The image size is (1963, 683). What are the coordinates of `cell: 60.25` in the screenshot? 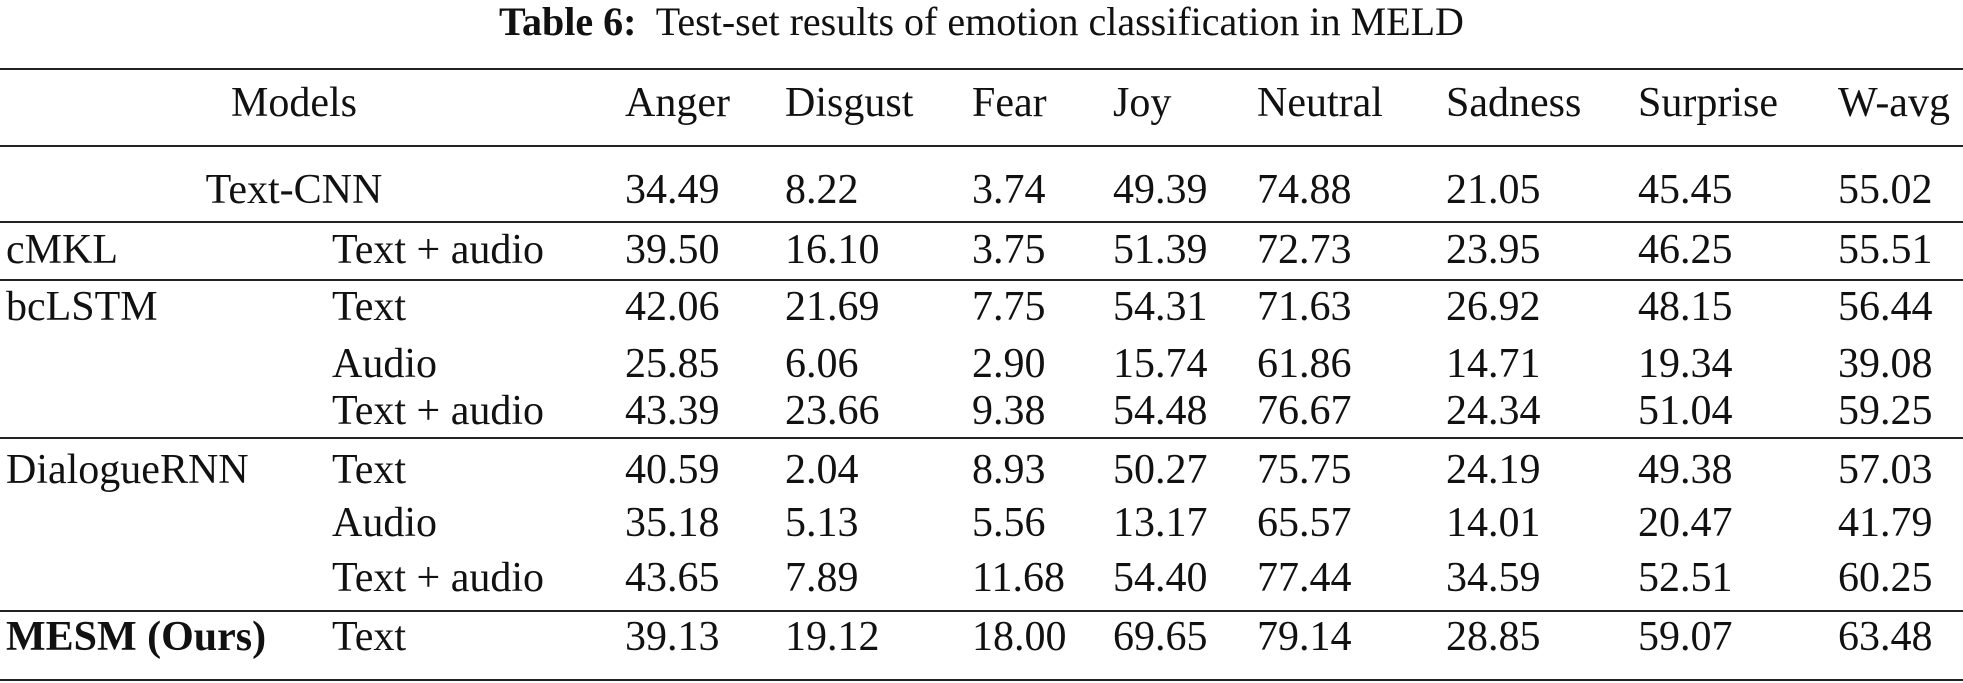 It's located at (1885, 578).